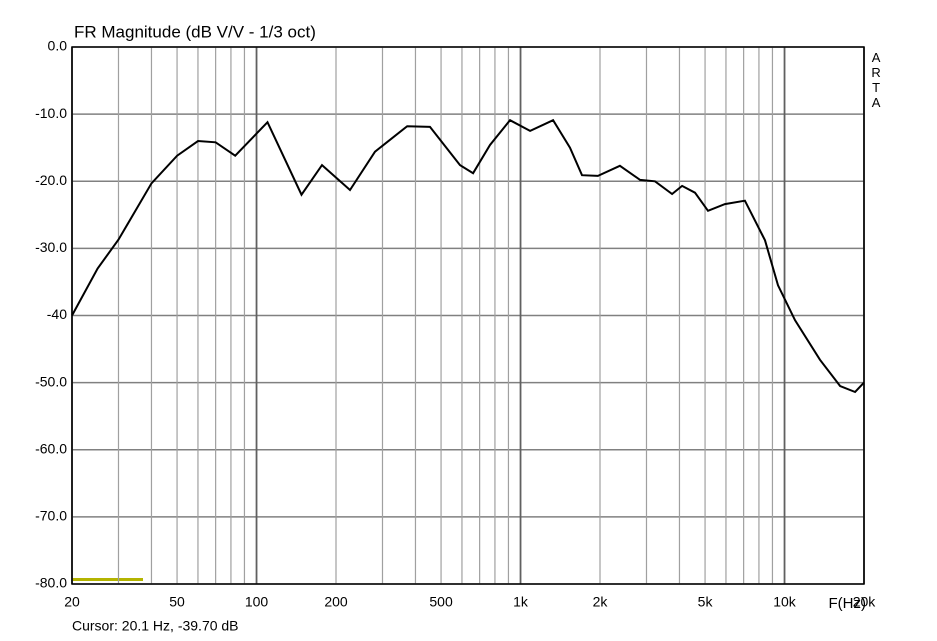 The image size is (937, 641). I want to click on x-tick-label: 1k, so click(521, 602).